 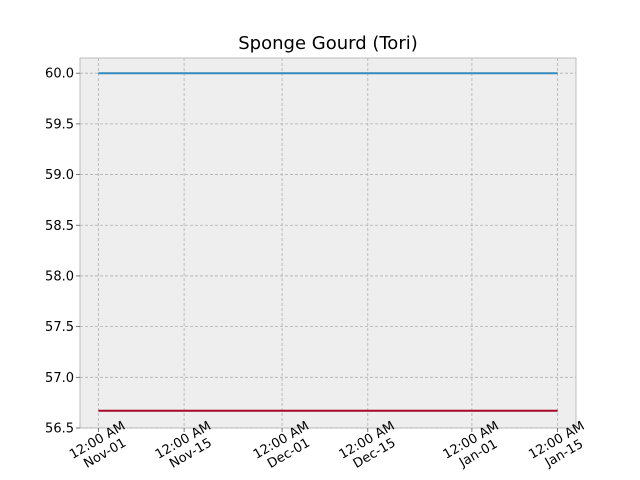 What do you see at coordinates (59, 124) in the screenshot?
I see `y-tick-label-6: 59.5` at bounding box center [59, 124].